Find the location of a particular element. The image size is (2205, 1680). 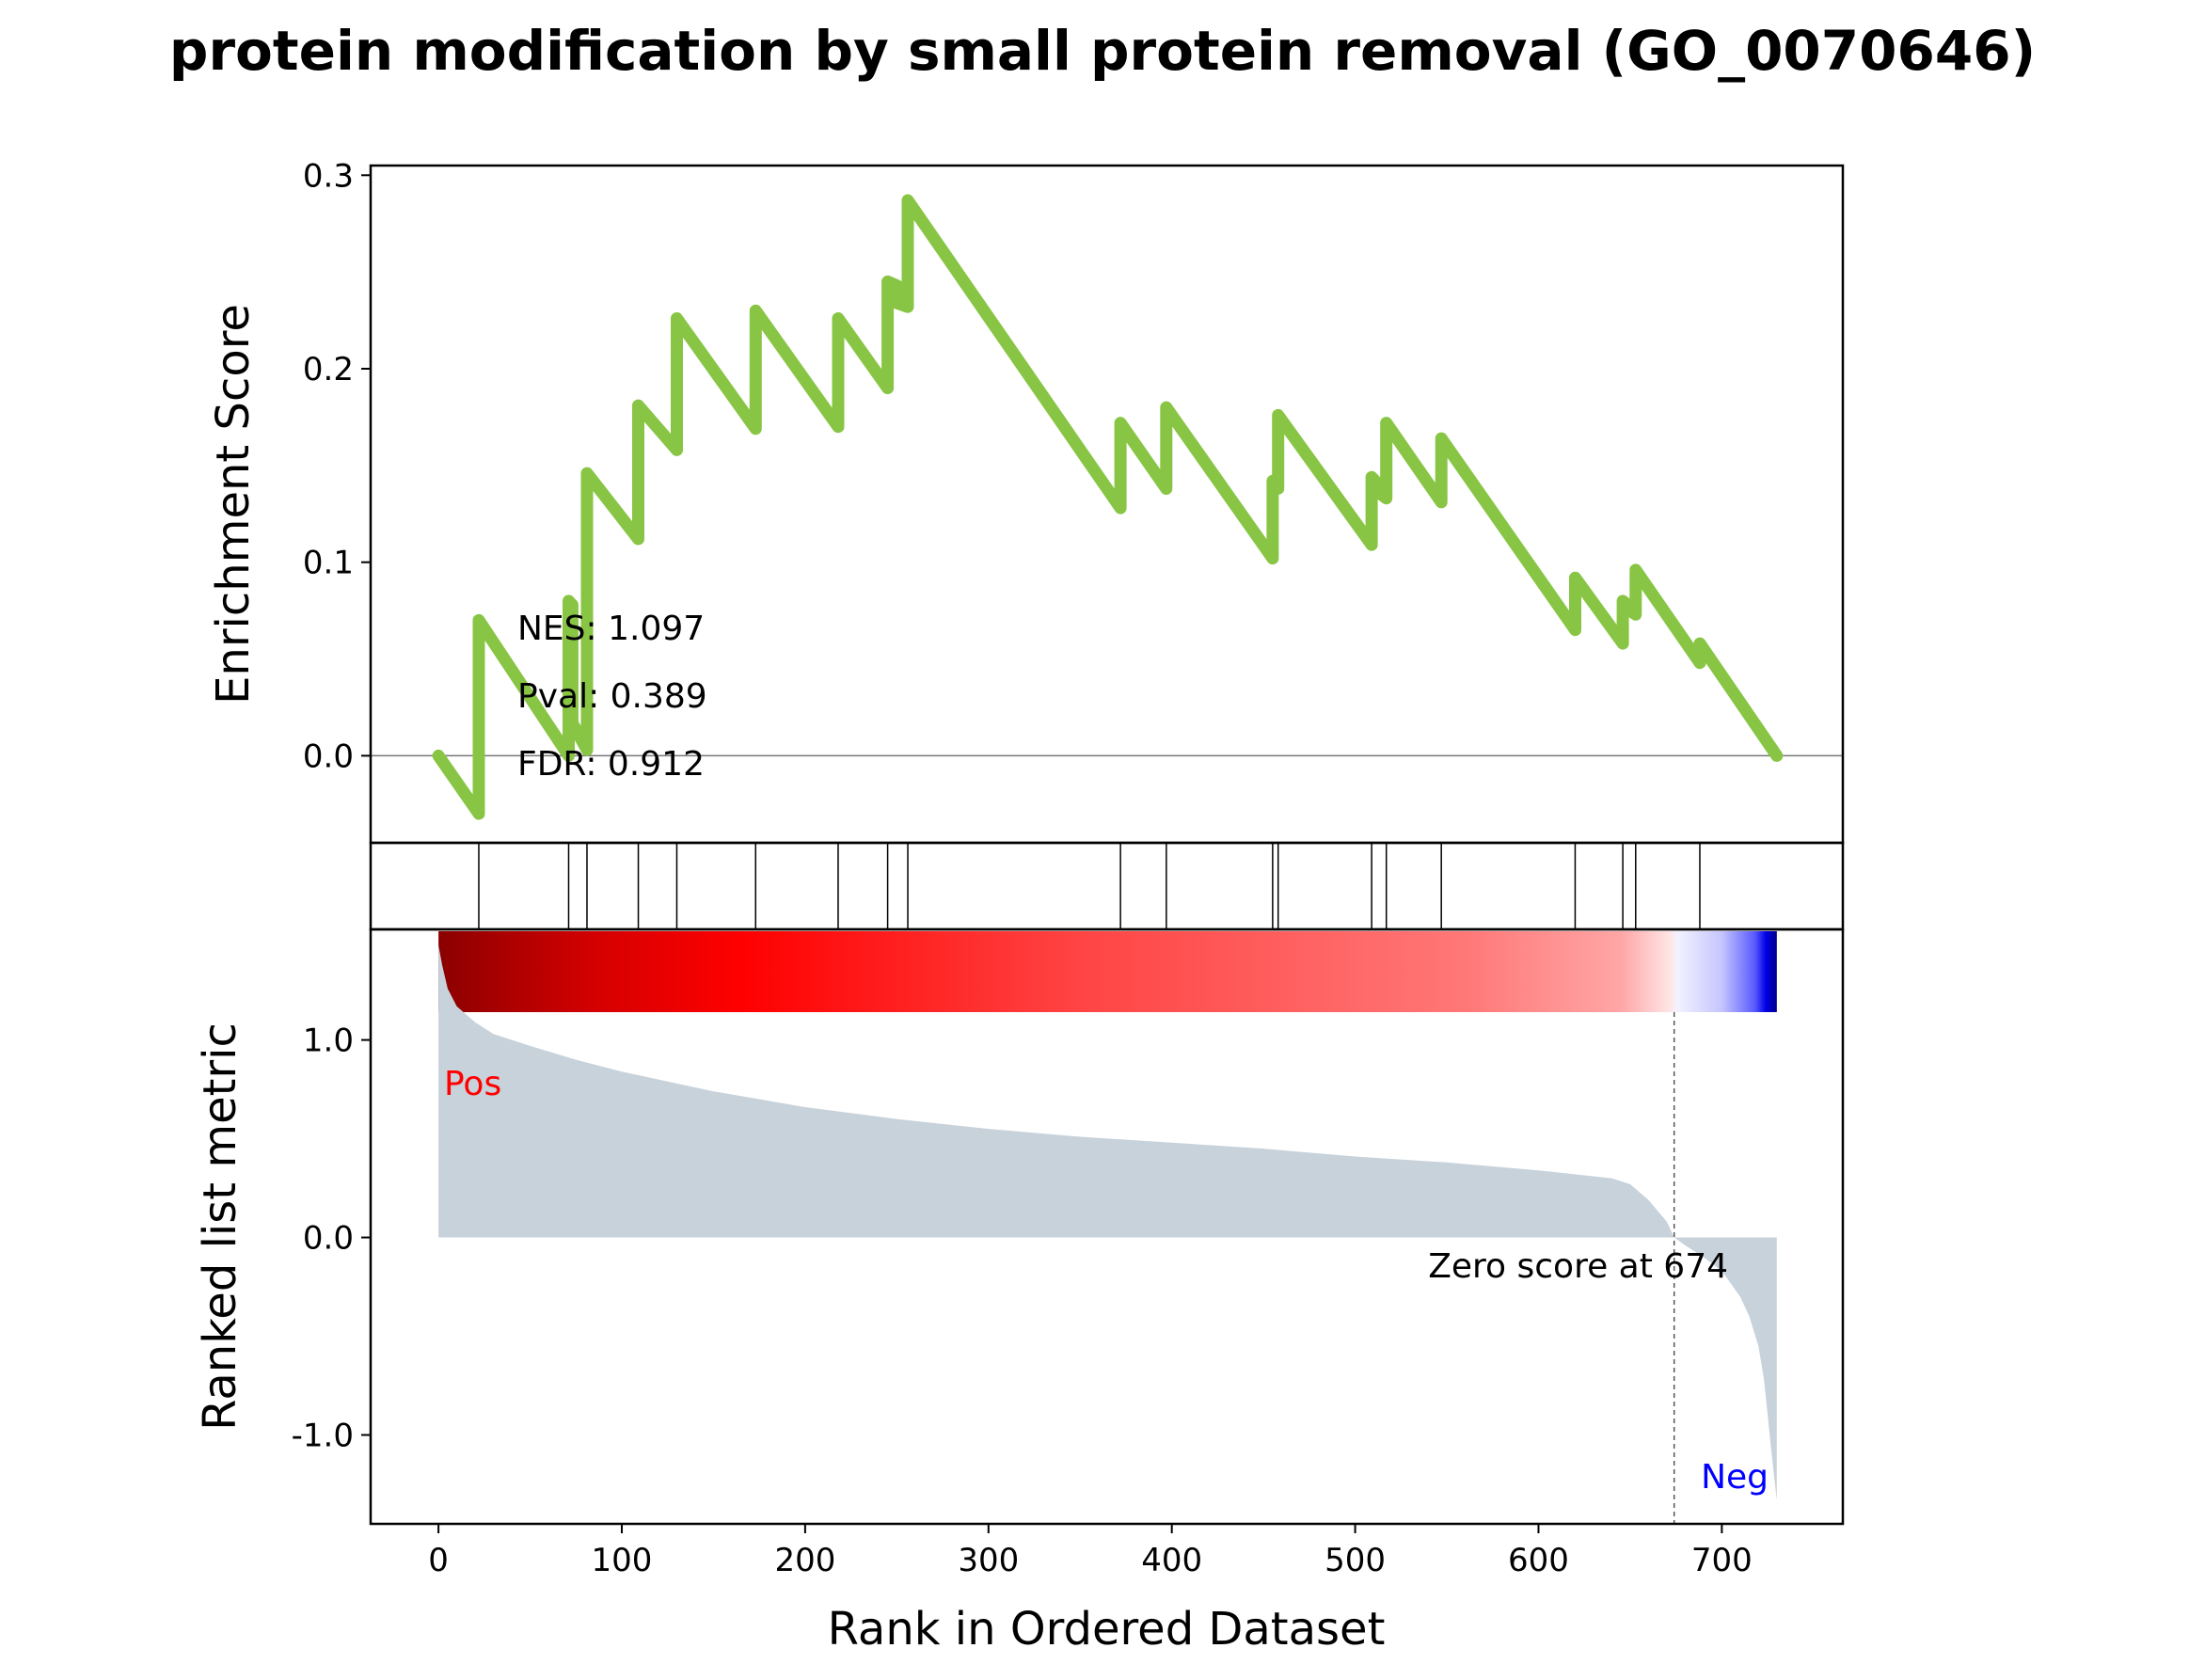

pval-label: Pval: 0.389 is located at coordinates (612, 696).